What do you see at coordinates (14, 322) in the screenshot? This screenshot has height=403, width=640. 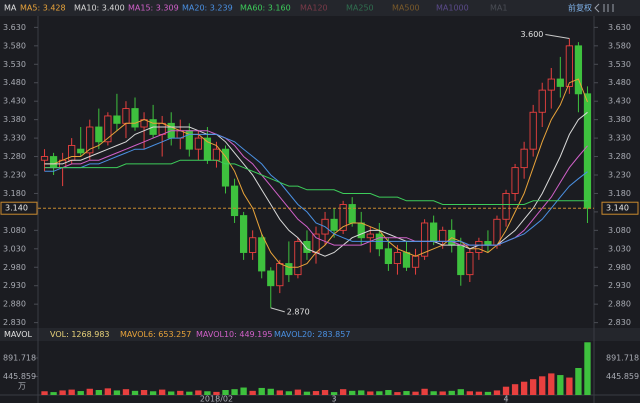 I see `y-tick-label: 2.830` at bounding box center [14, 322].